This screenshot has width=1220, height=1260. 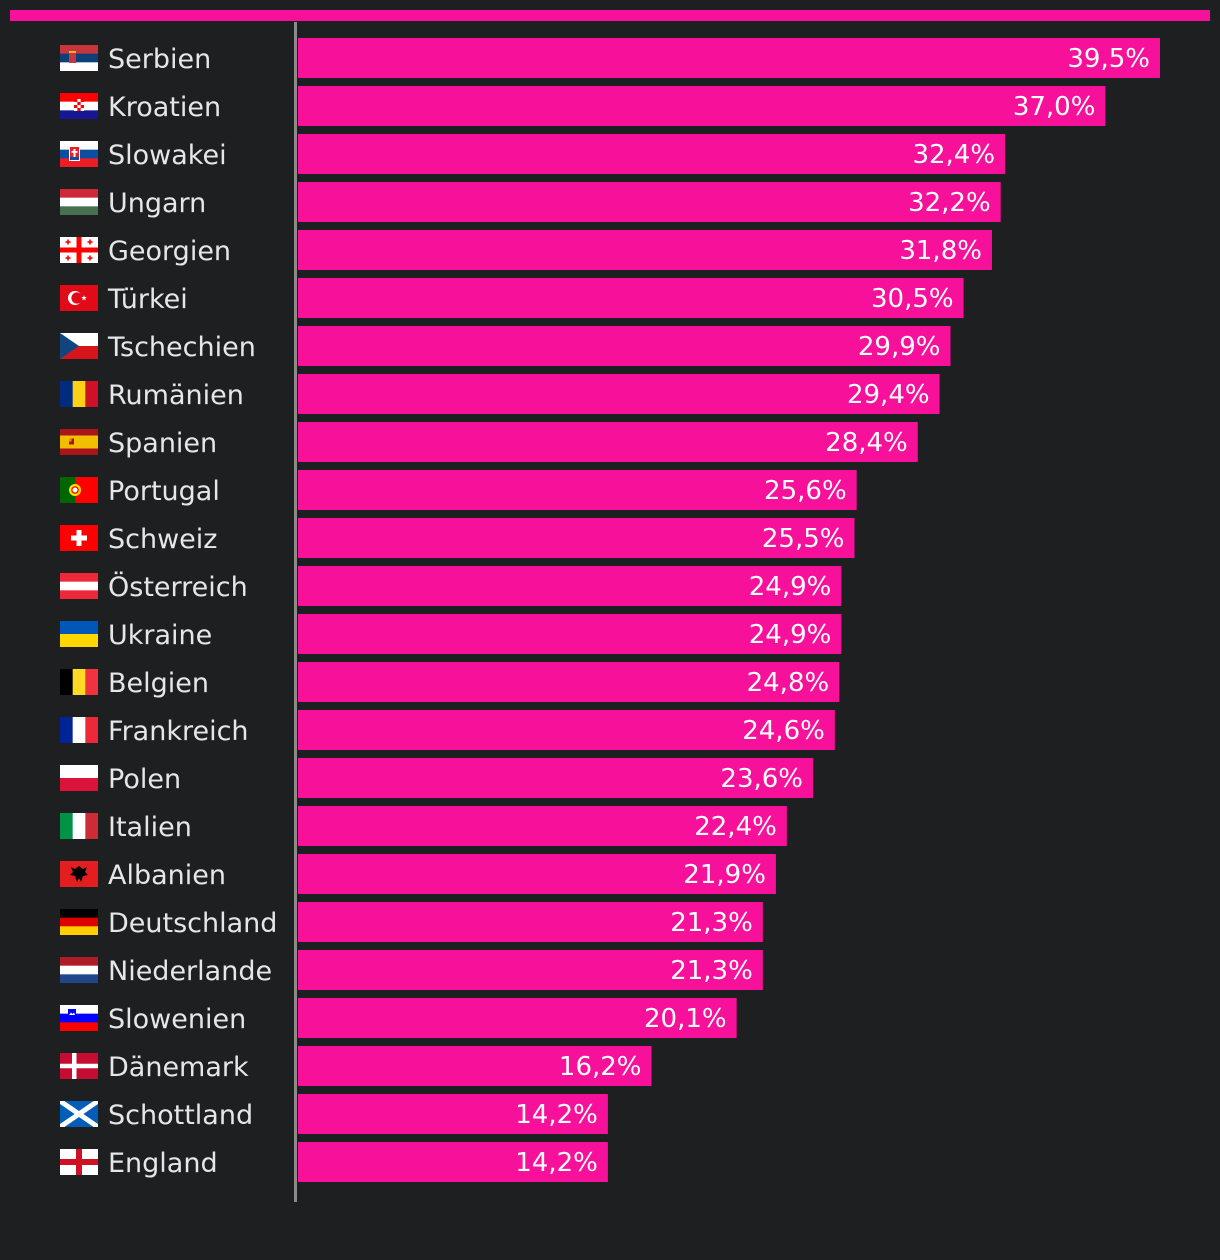 What do you see at coordinates (866, 443) in the screenshot?
I see `value-label: 28,4%` at bounding box center [866, 443].